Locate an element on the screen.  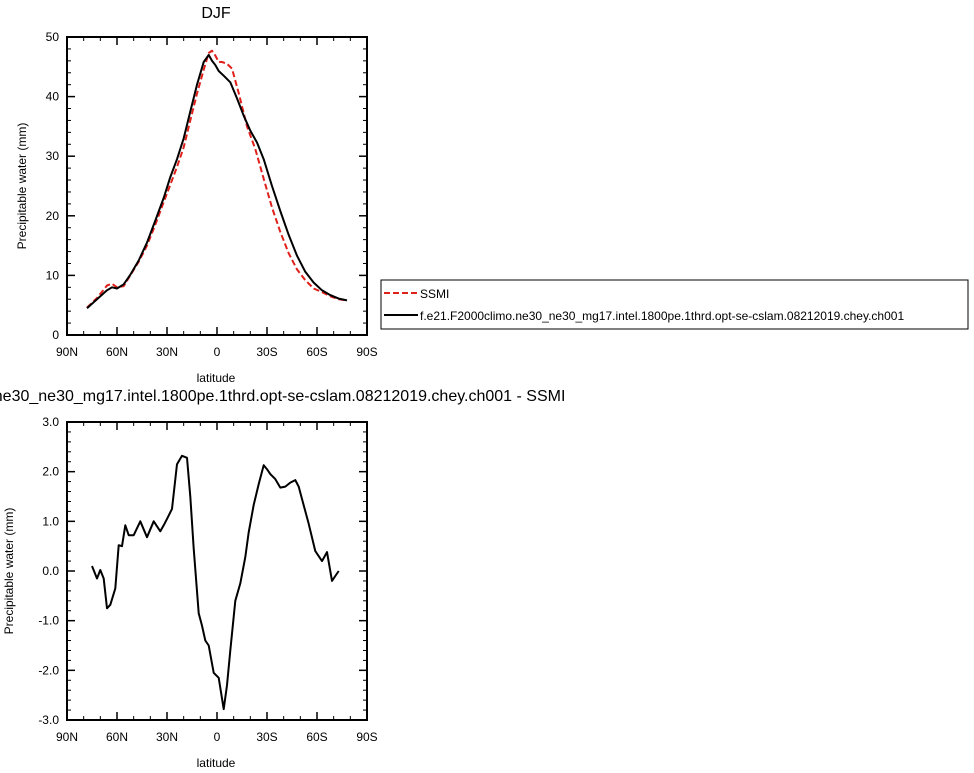
legend-box is located at coordinates (674, 304).